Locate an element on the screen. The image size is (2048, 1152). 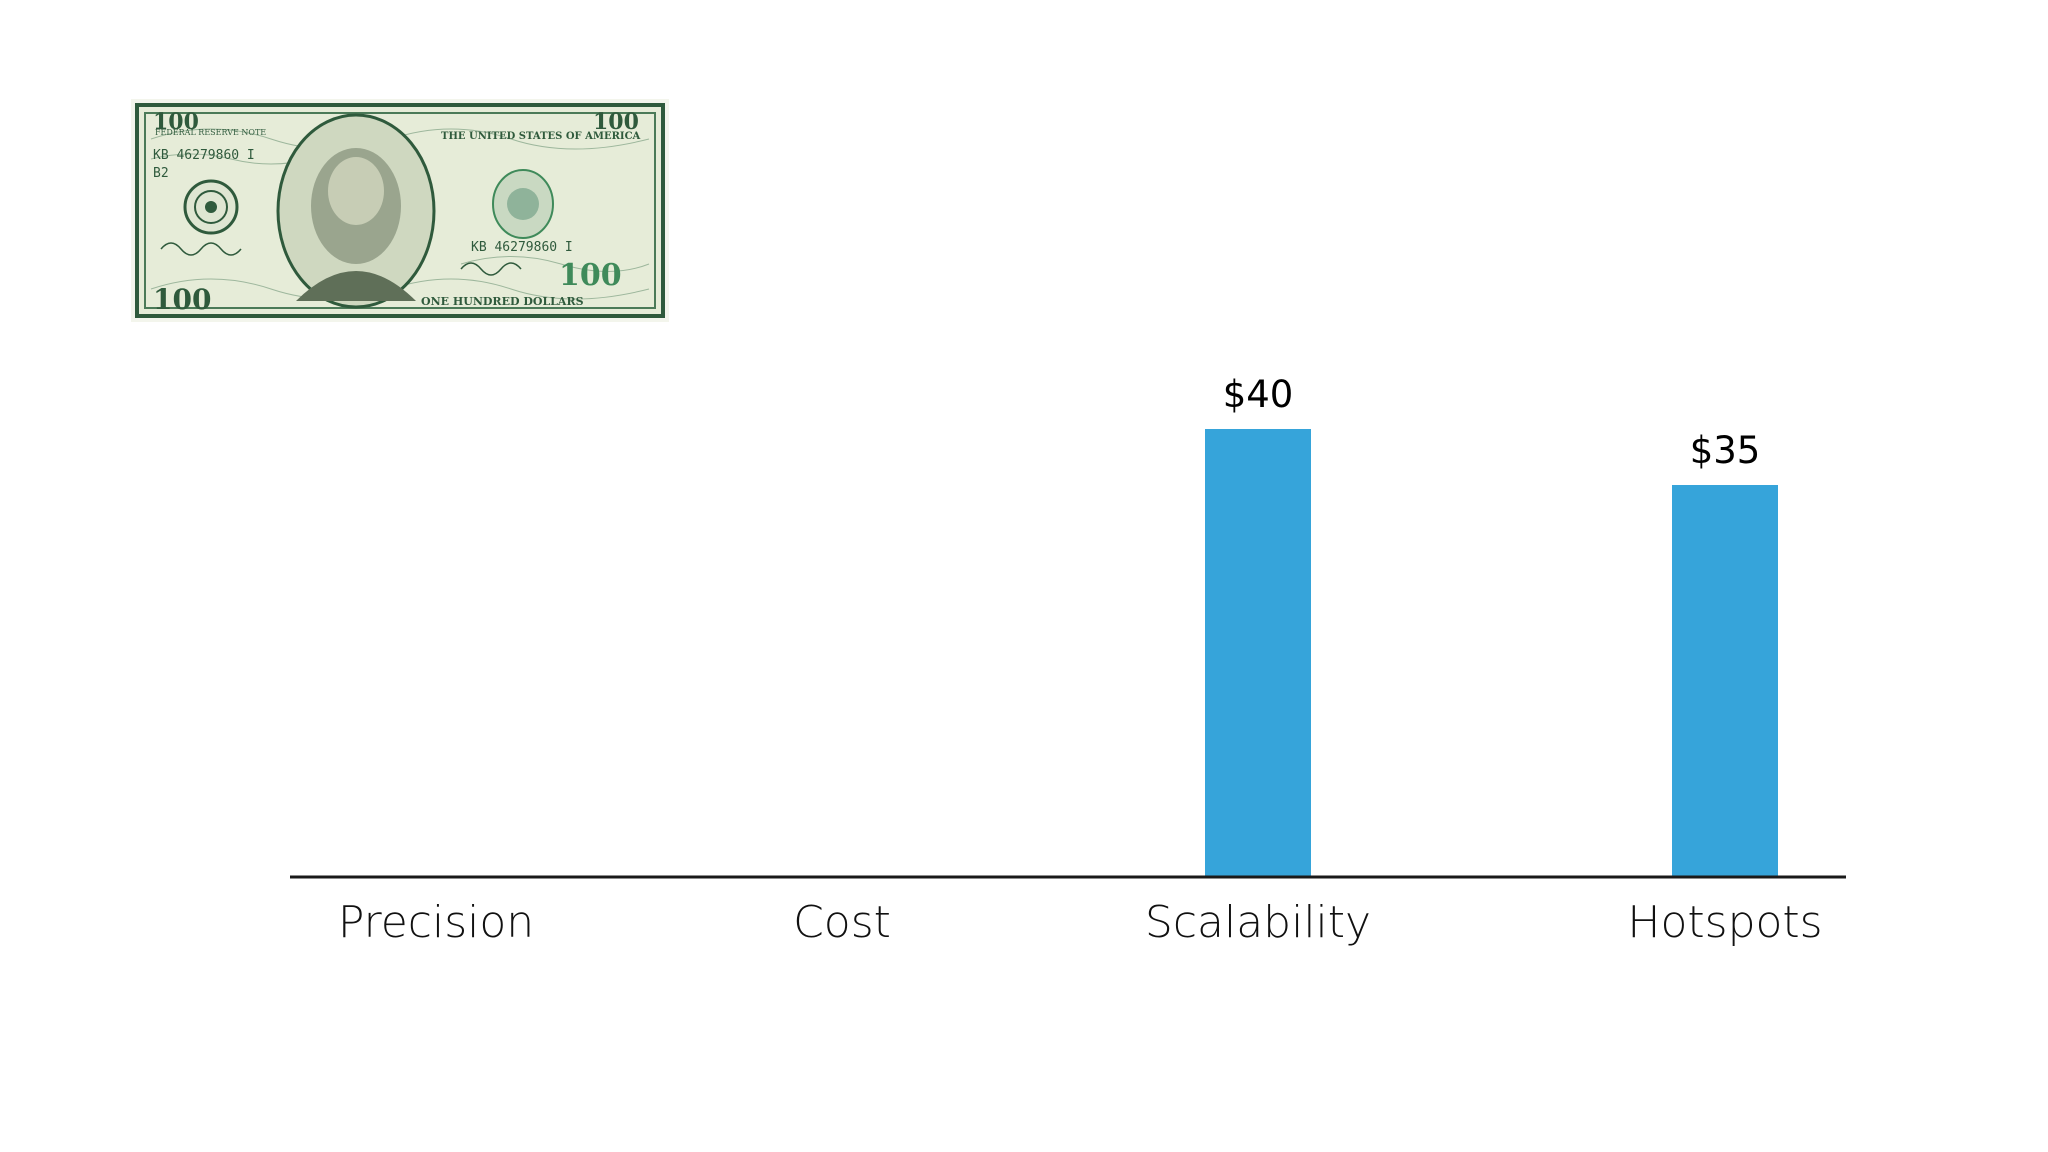
center-security-emblem is located at coordinates (523, 204).